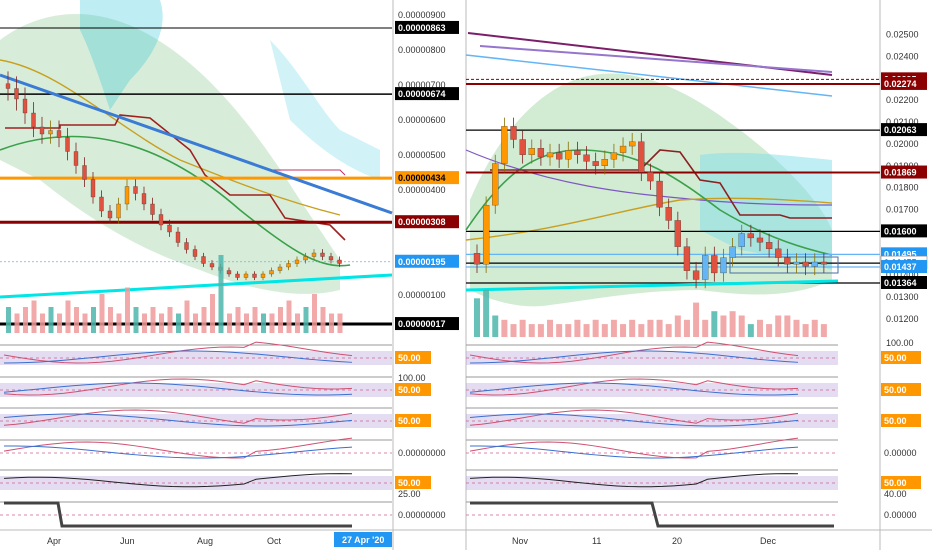 The width and height of the screenshot is (932, 550). What do you see at coordinates (902, 297) in the screenshot?
I see `right-y-tick: 0.01300` at bounding box center [902, 297].